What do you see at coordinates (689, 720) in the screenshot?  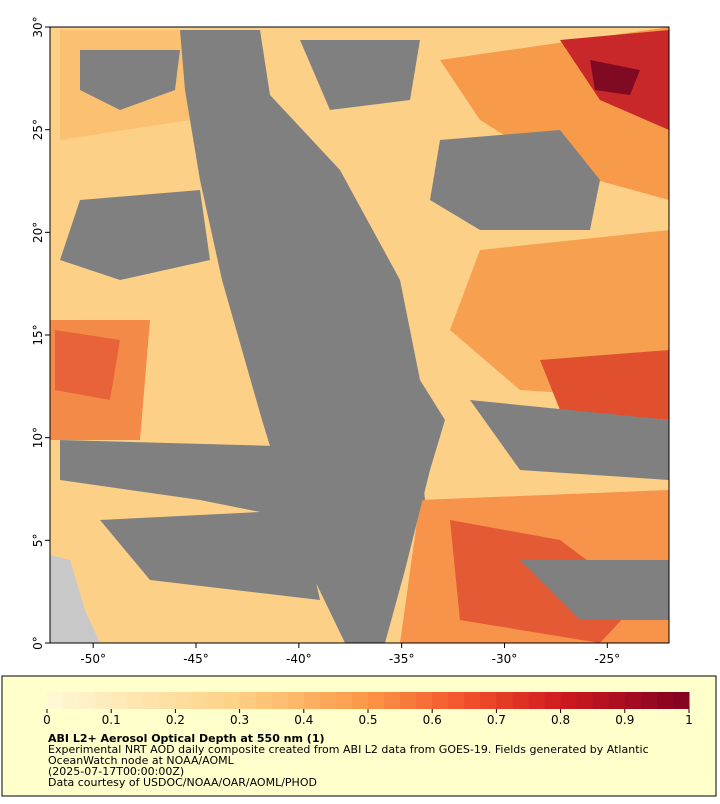 I see `colorbar-tick-label: 1` at bounding box center [689, 720].